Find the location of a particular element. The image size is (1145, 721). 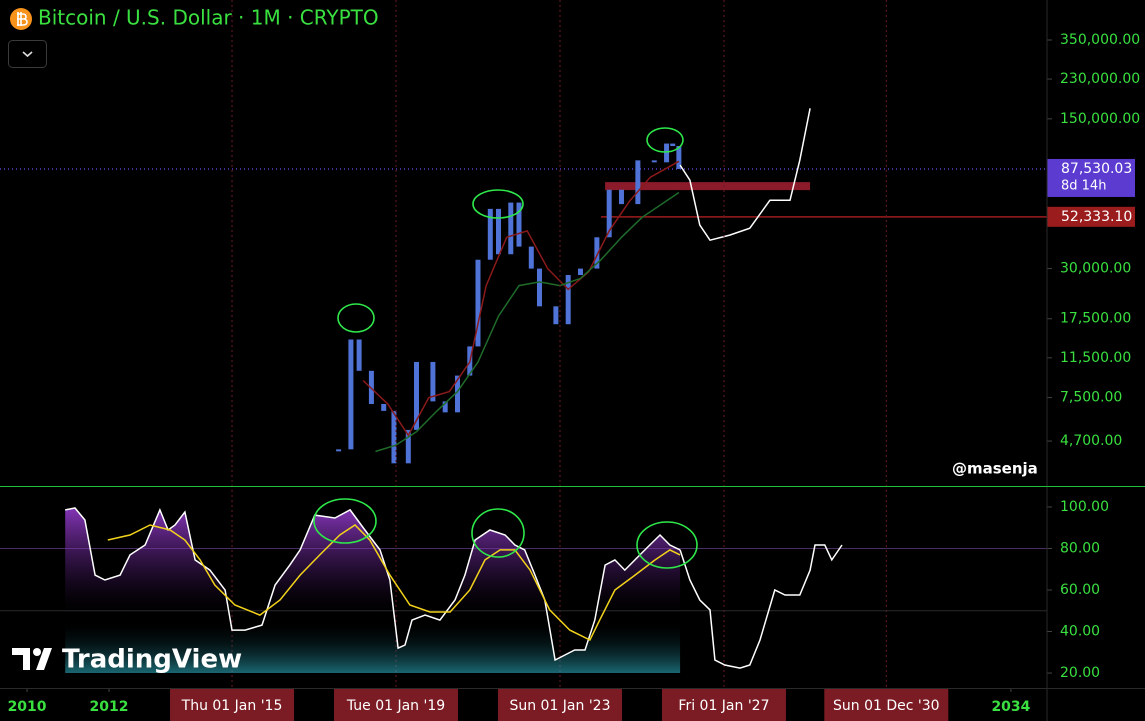

y-tick-label: 30,000.00 is located at coordinates (1095, 269).